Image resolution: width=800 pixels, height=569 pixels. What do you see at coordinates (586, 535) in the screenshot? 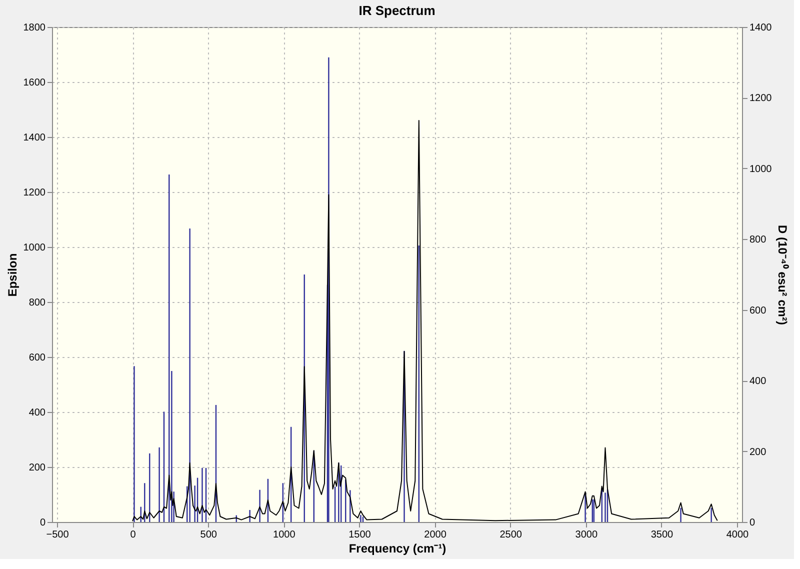
I see `x-tick-label: 3000` at bounding box center [586, 535].